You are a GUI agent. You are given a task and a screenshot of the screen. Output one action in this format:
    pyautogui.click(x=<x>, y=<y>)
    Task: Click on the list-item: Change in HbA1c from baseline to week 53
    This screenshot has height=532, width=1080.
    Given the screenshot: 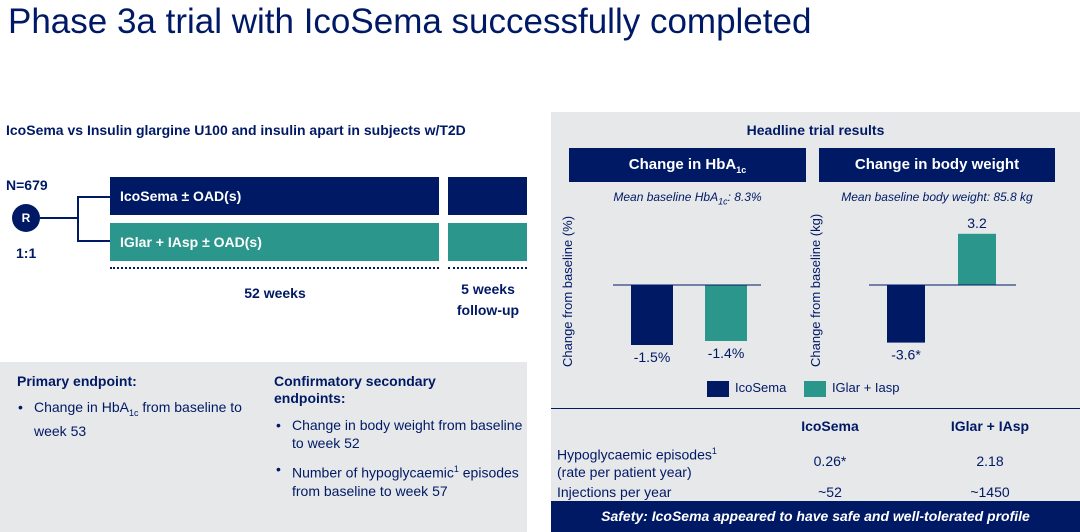 What is the action you would take?
    pyautogui.click(x=138, y=419)
    